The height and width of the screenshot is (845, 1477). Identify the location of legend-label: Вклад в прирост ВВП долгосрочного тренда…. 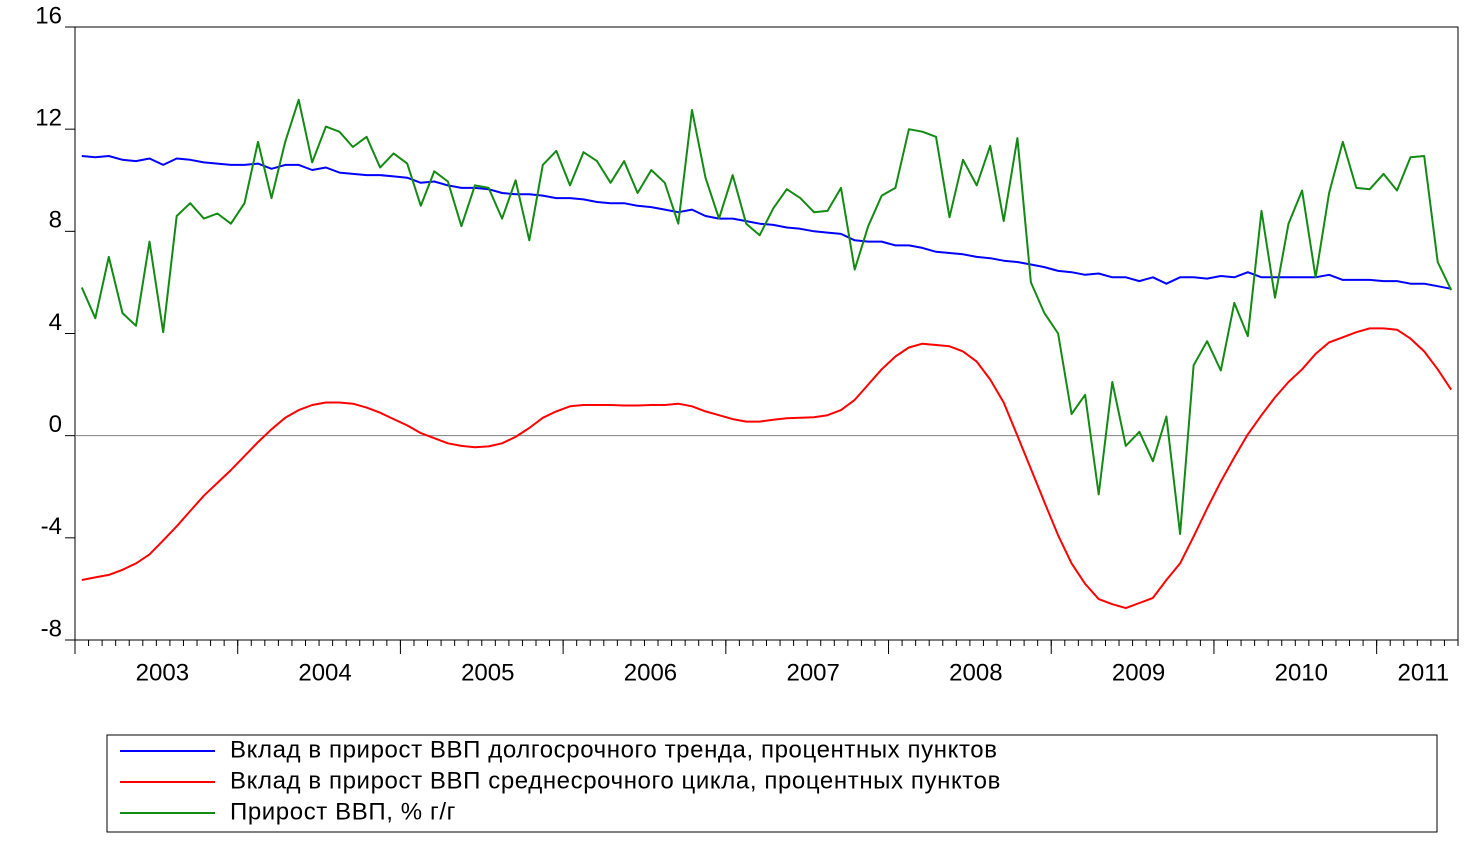
(614, 749).